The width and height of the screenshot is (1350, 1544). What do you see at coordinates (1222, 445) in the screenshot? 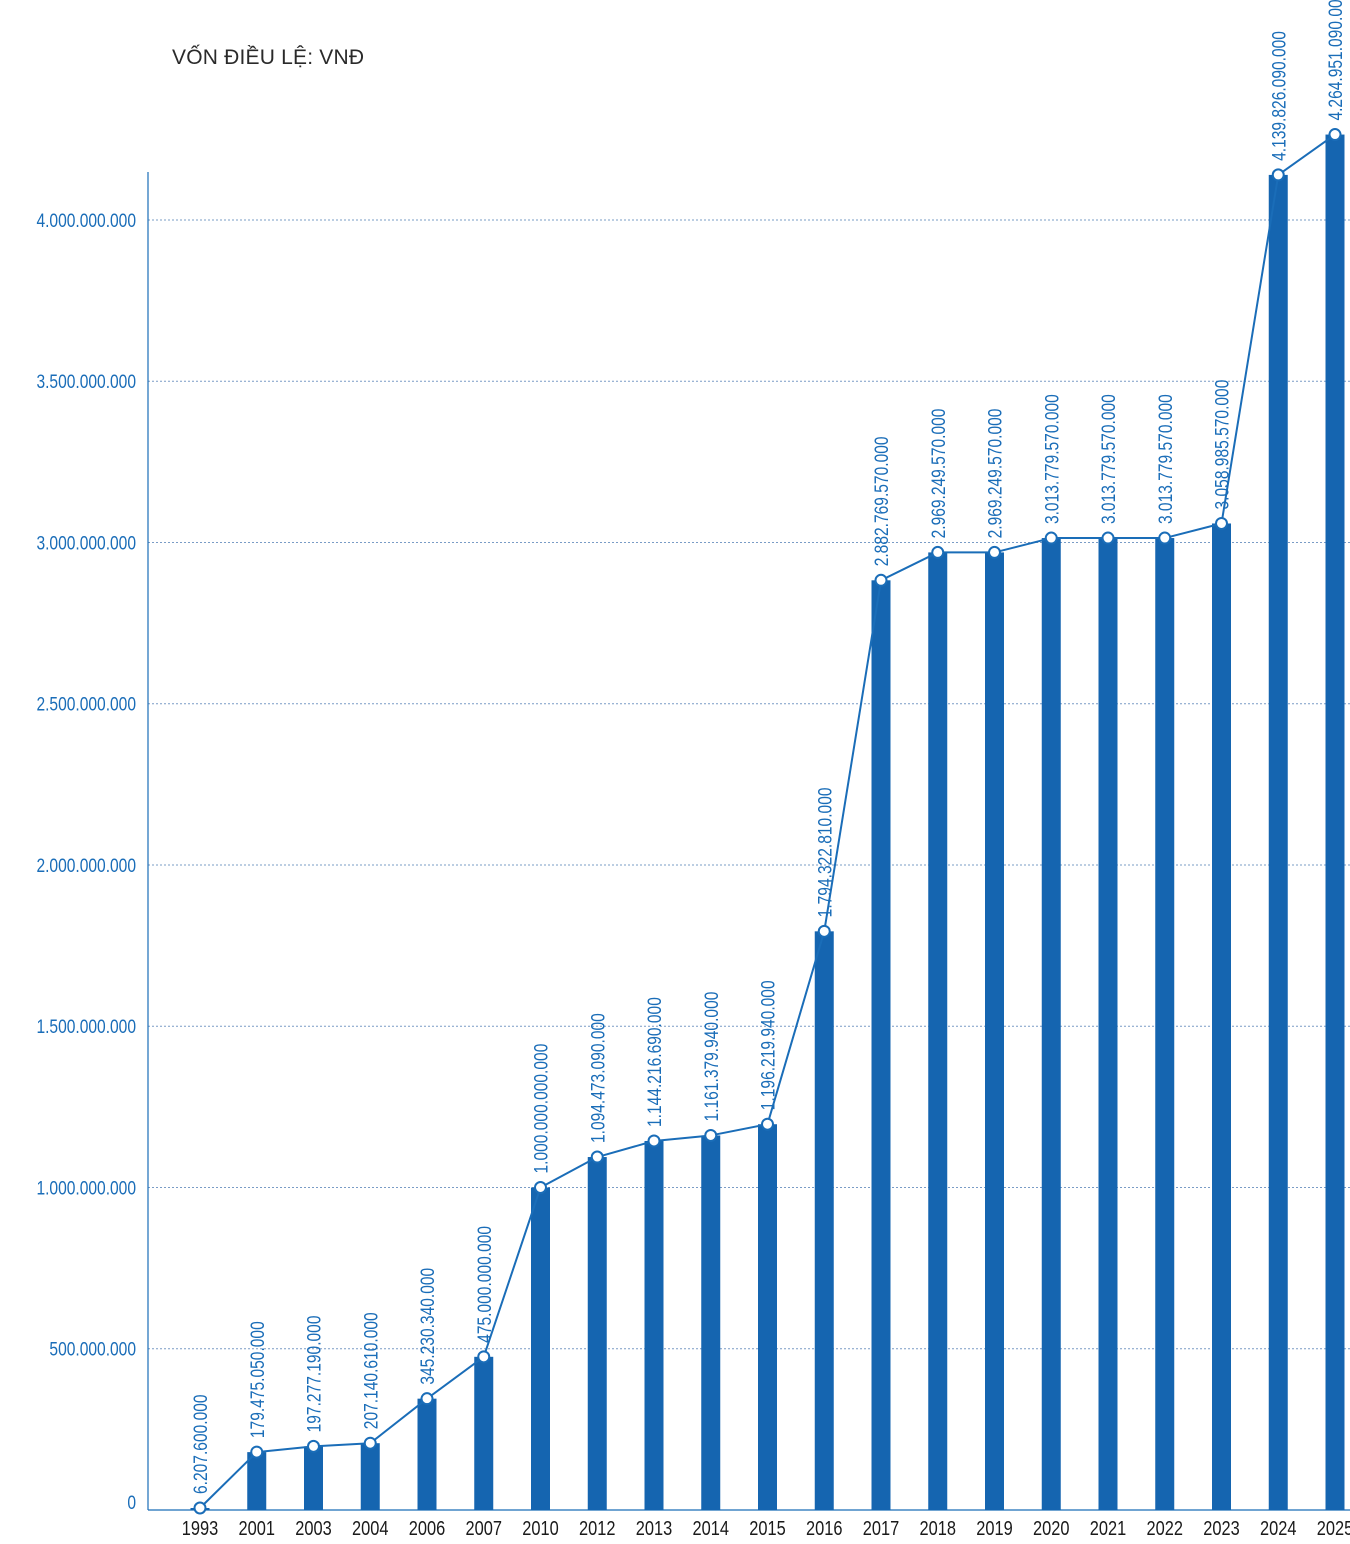
I see `data-label: 3.058.985.570.000` at bounding box center [1222, 445].